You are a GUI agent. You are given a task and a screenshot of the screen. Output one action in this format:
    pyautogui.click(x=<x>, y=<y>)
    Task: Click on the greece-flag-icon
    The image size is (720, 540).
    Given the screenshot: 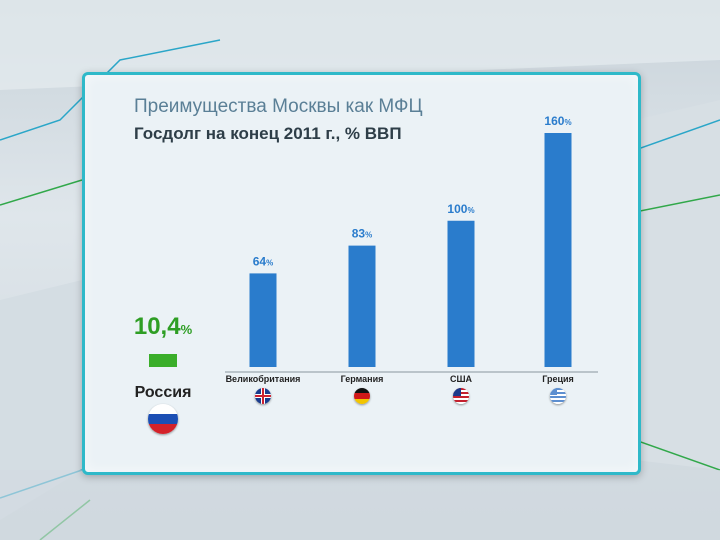 What is the action you would take?
    pyautogui.click(x=558, y=396)
    